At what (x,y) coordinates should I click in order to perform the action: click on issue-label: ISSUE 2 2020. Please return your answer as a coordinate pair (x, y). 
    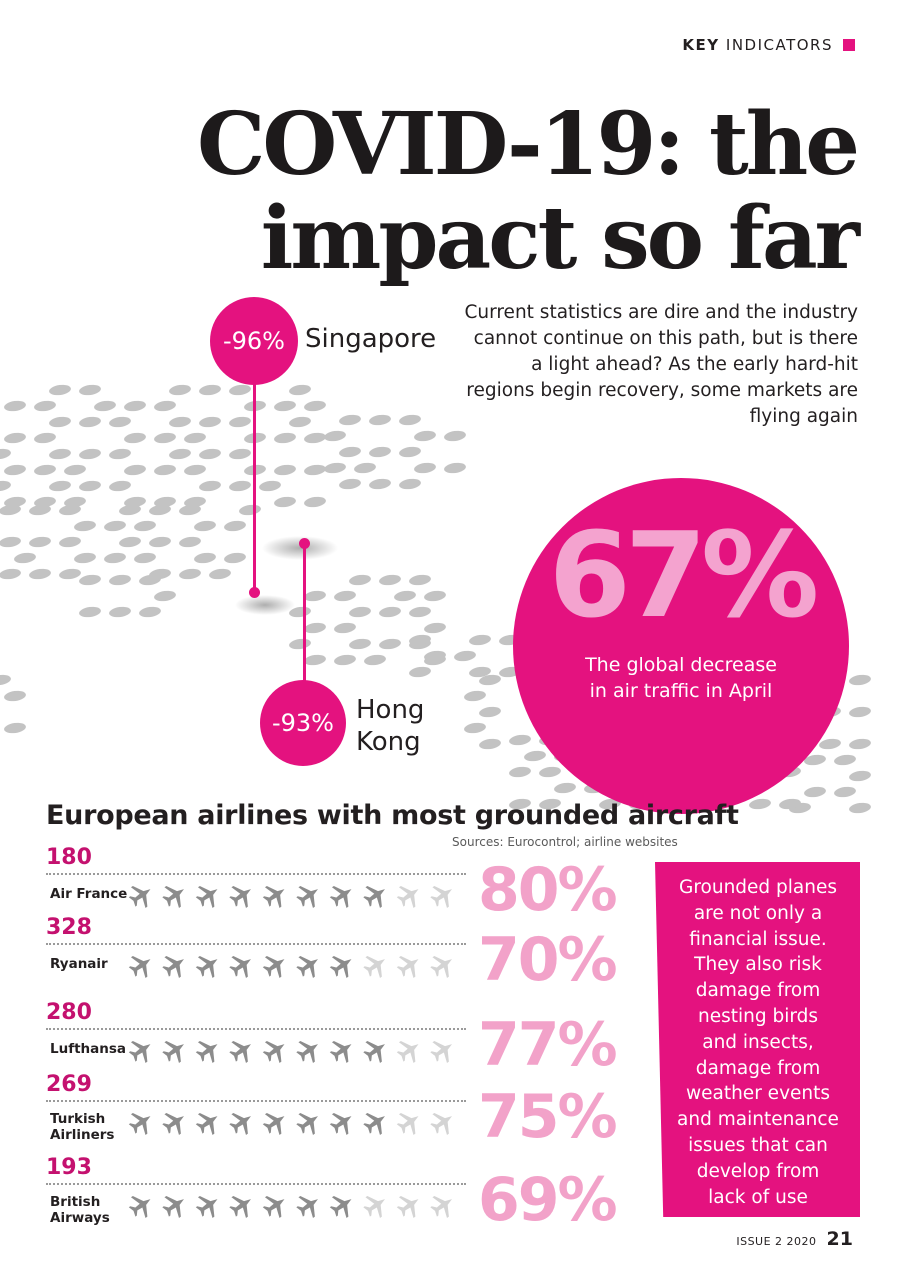
    Looking at the image, I should click on (776, 1241).